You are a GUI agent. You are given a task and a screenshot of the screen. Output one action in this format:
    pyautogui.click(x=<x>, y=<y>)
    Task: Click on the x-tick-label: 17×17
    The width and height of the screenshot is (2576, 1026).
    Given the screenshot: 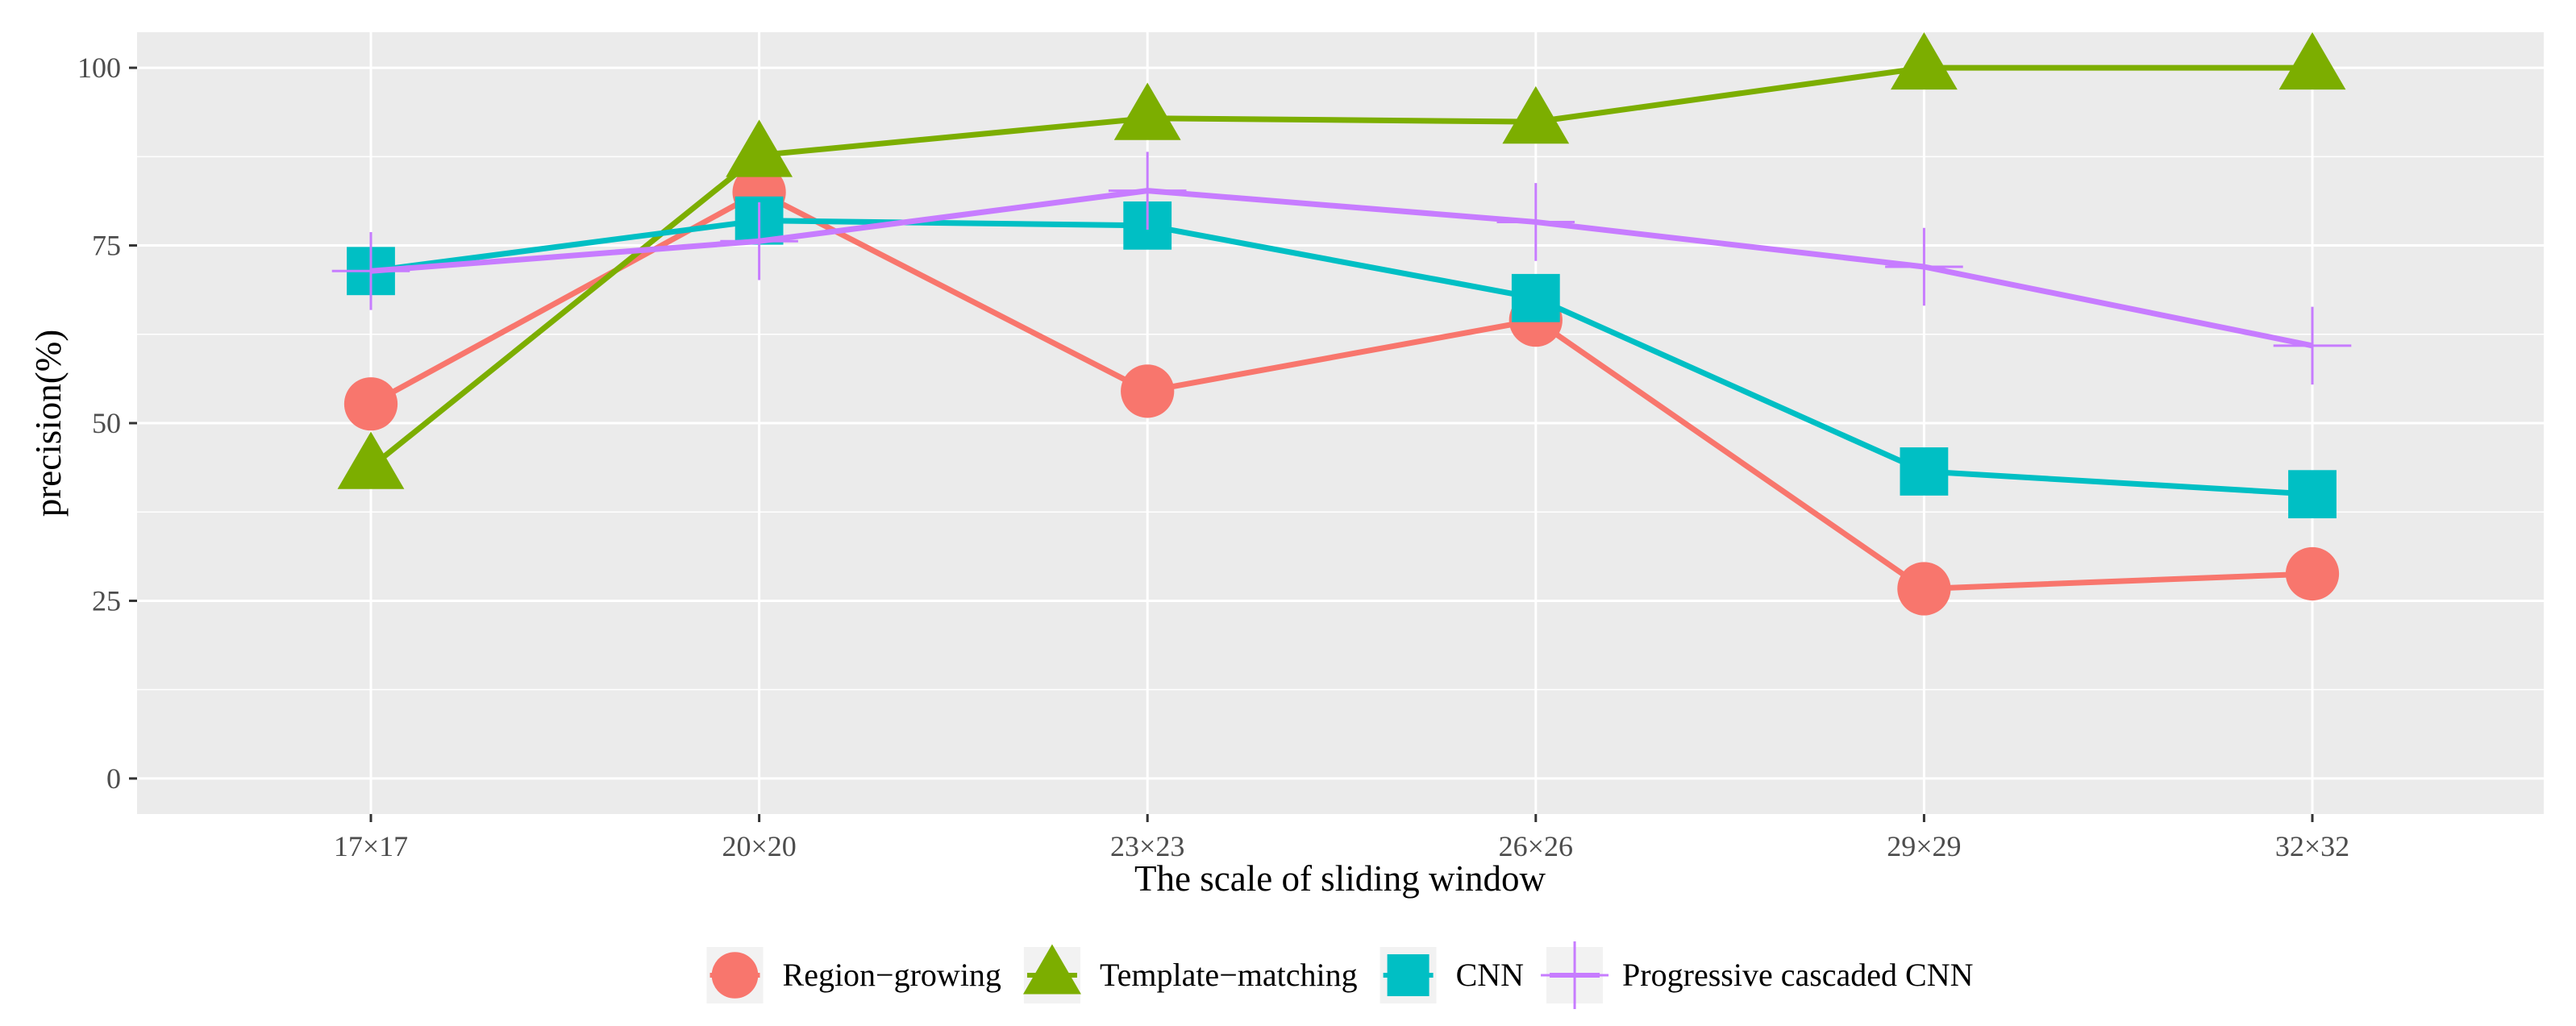 What is the action you would take?
    pyautogui.click(x=371, y=846)
    